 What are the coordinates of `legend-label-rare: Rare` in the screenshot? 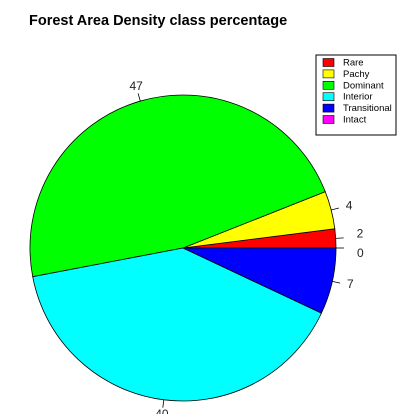 It's located at (353, 63).